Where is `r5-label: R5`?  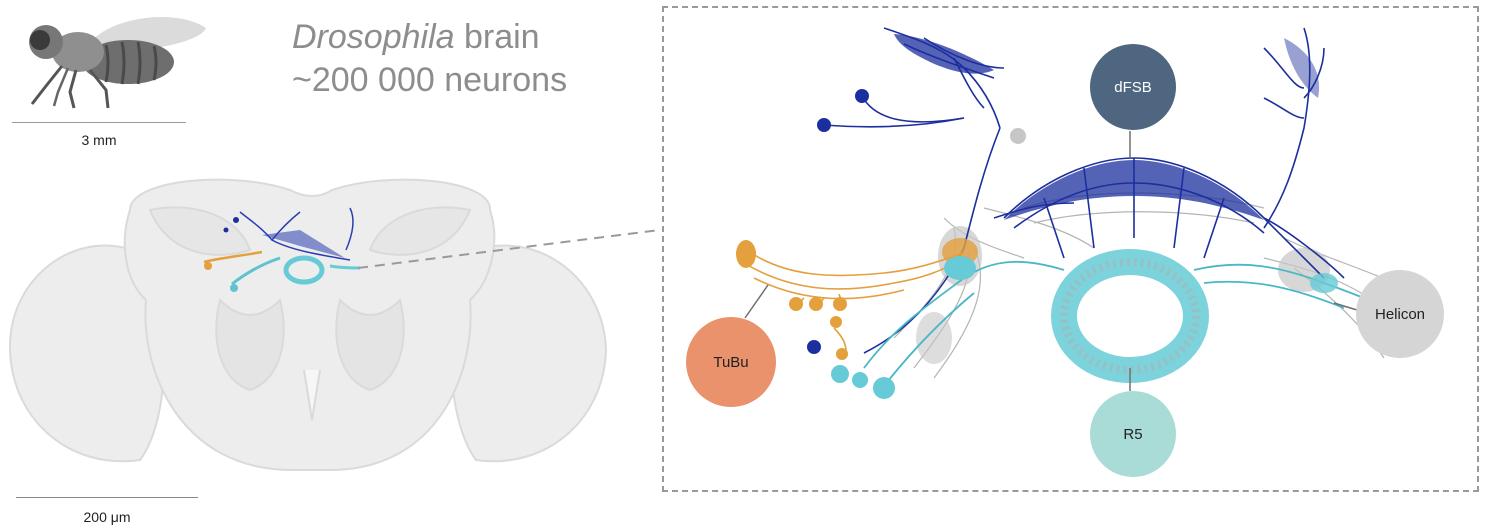 r5-label: R5 is located at coordinates (1133, 434).